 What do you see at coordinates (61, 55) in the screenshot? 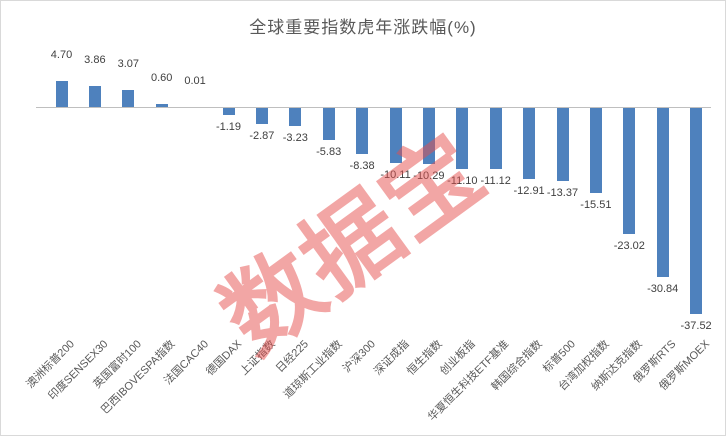
I see `data-label: 4.70` at bounding box center [61, 55].